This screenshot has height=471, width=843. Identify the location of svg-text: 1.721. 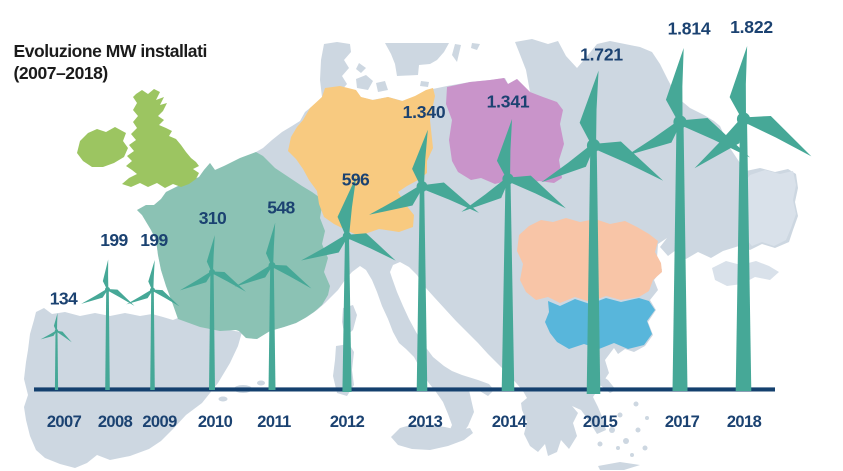
(601, 55).